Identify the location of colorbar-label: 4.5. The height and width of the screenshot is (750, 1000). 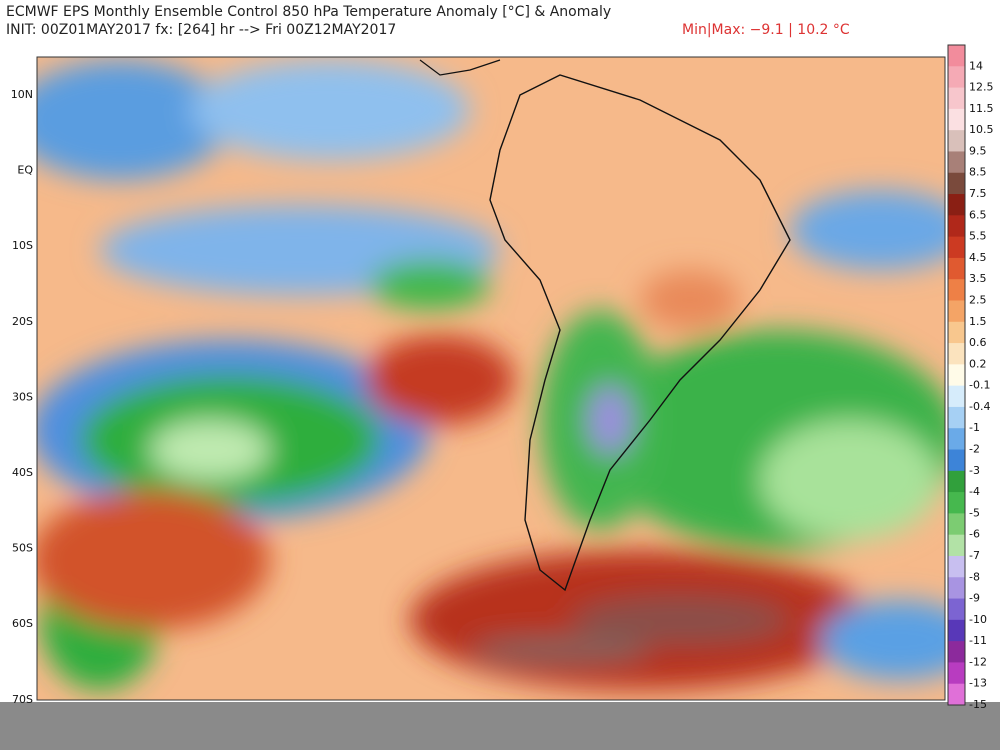
(978, 257).